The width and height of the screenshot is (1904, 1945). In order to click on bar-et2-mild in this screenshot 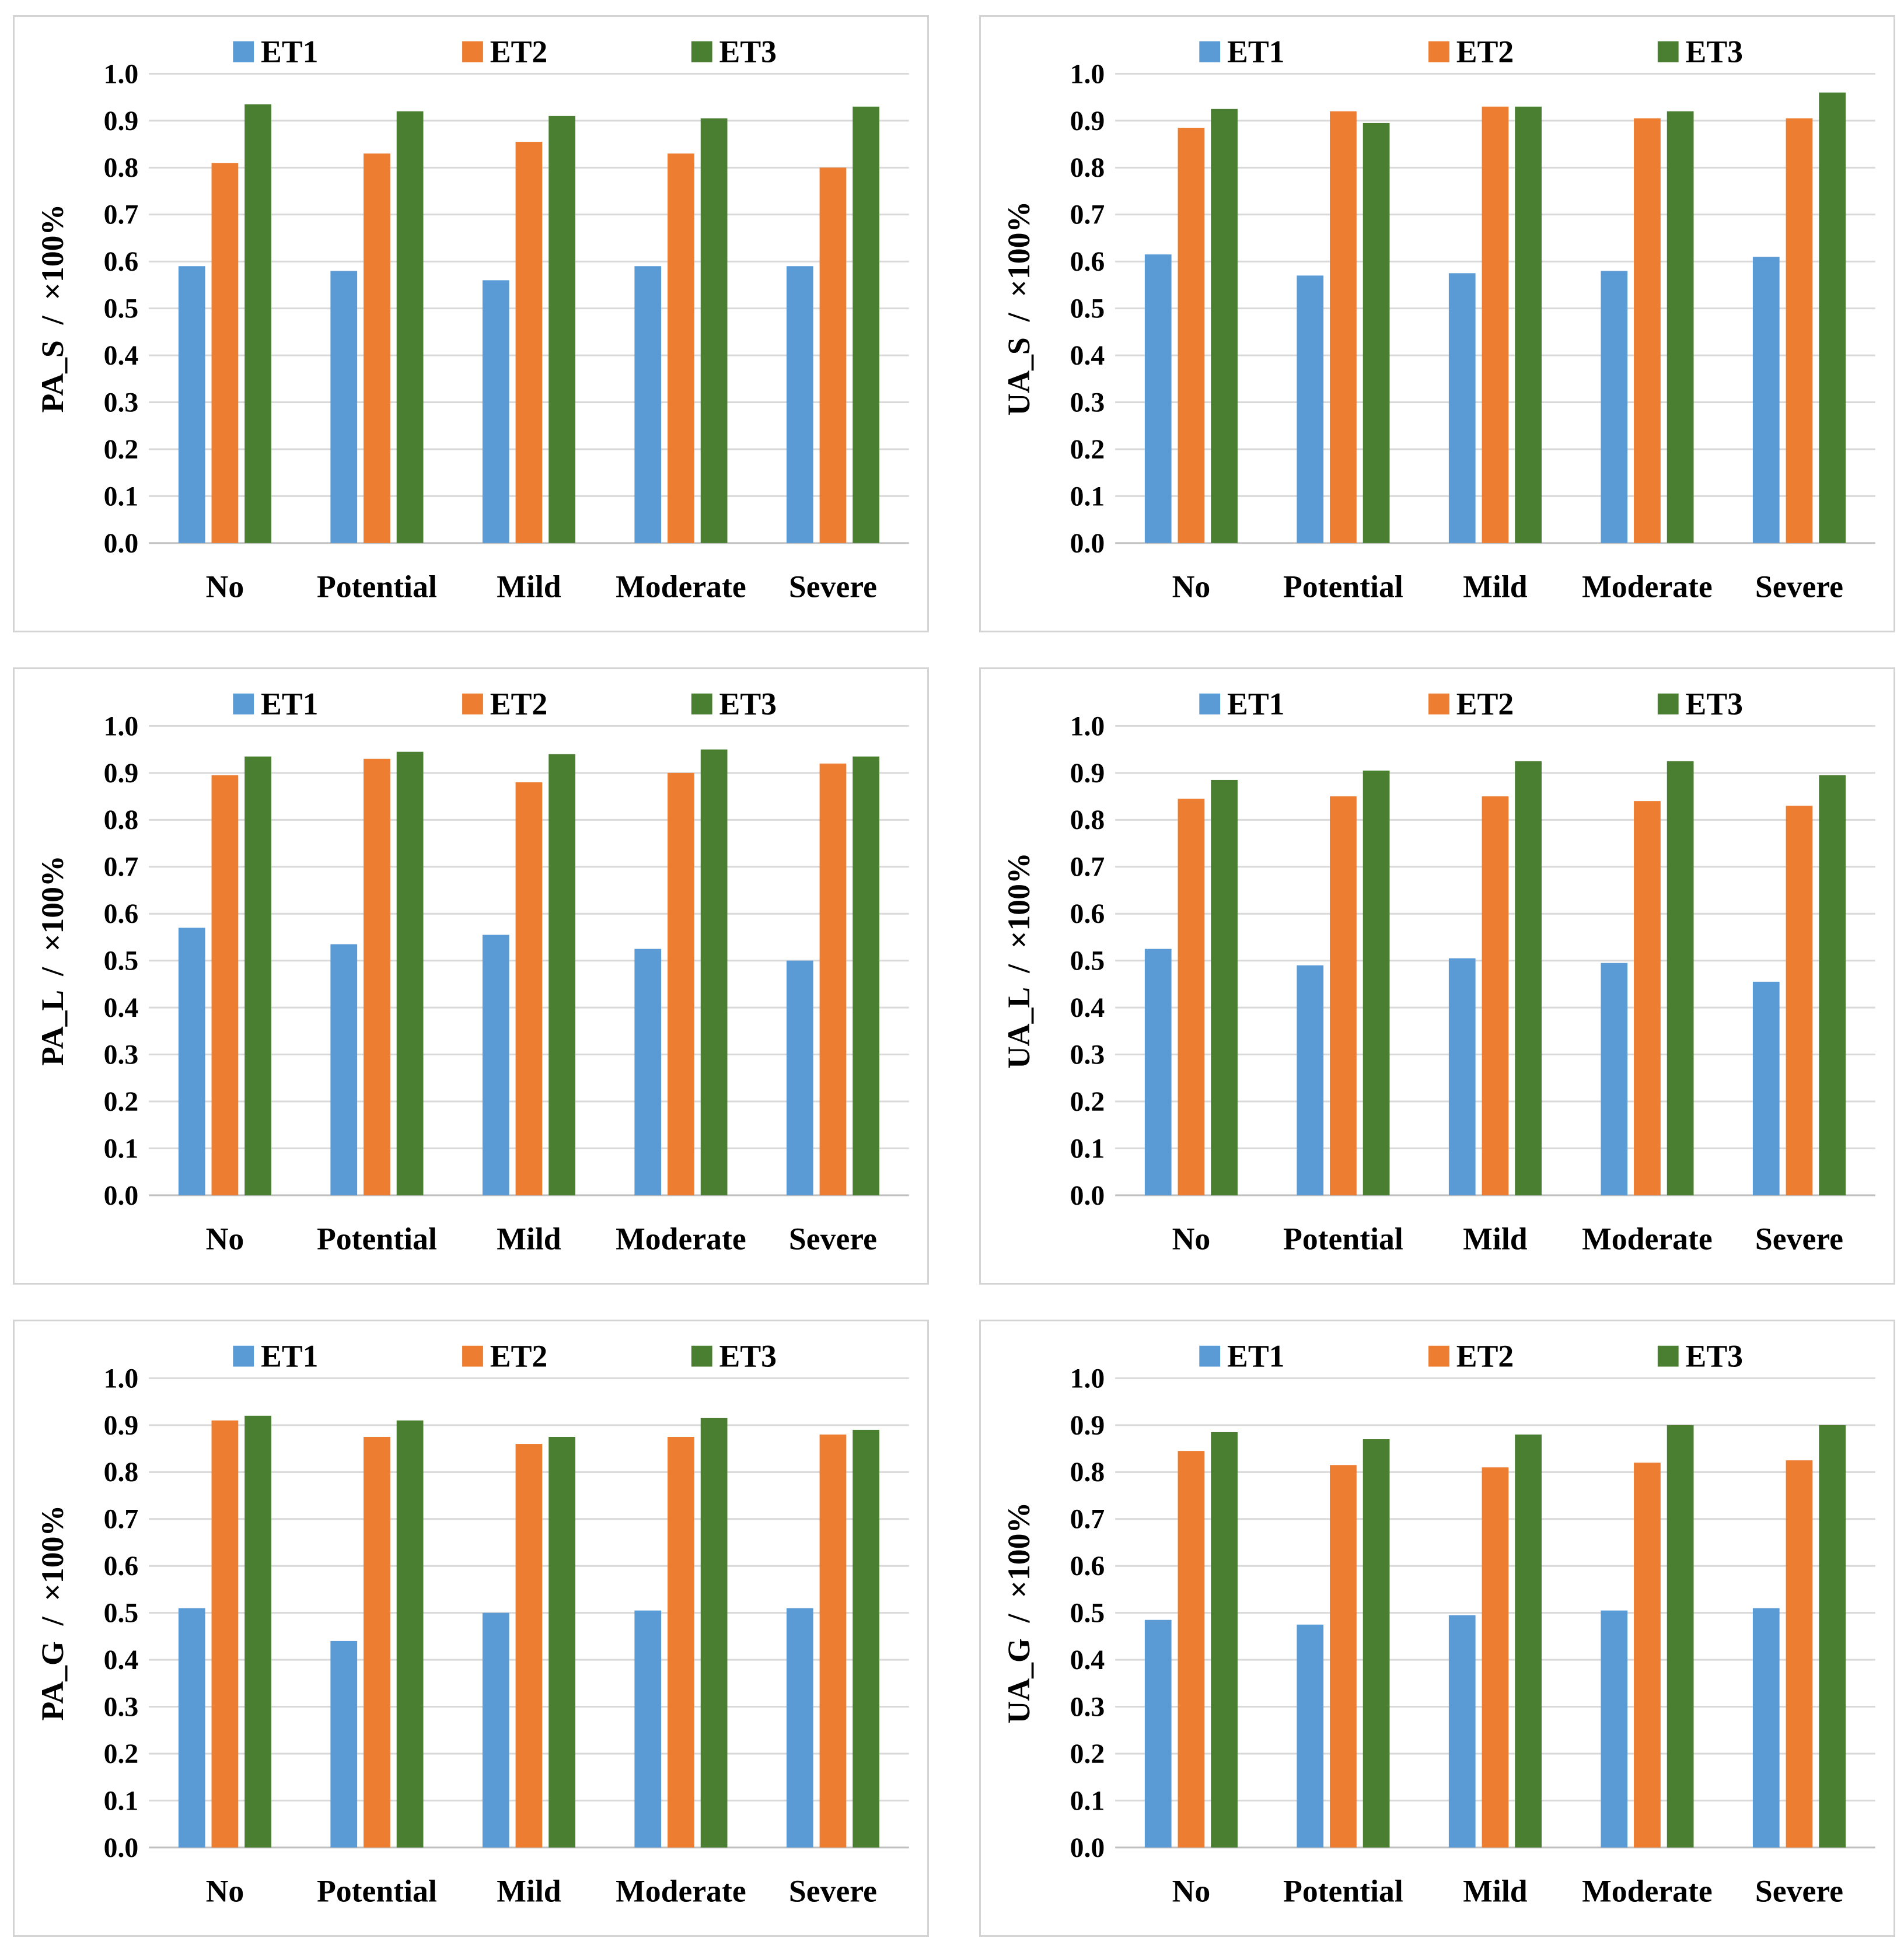, I will do `click(529, 342)`.